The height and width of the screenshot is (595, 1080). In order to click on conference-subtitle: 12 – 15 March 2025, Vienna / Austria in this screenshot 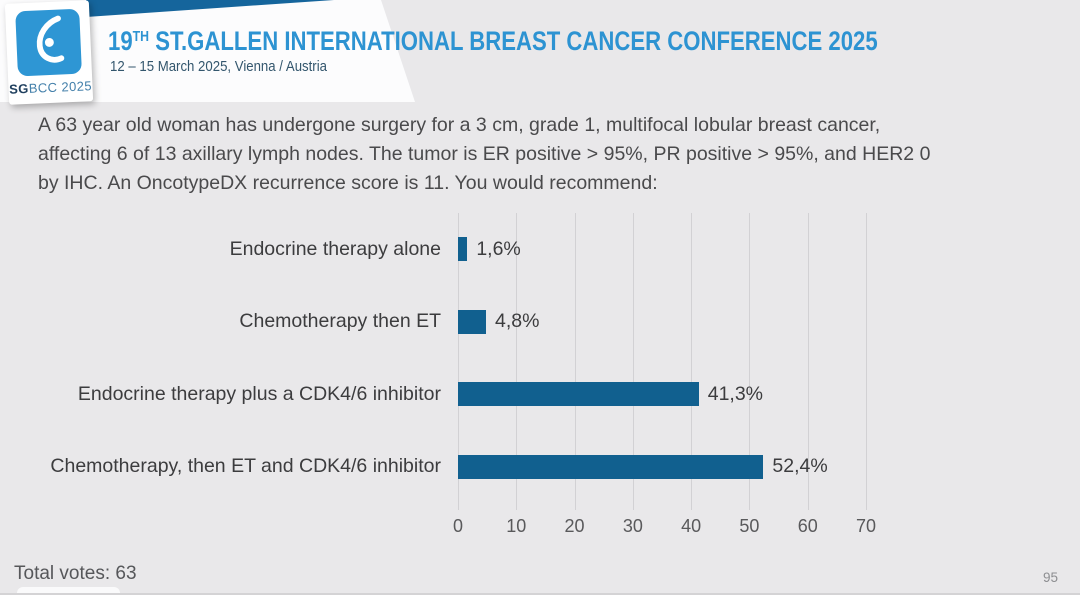, I will do `click(218, 66)`.